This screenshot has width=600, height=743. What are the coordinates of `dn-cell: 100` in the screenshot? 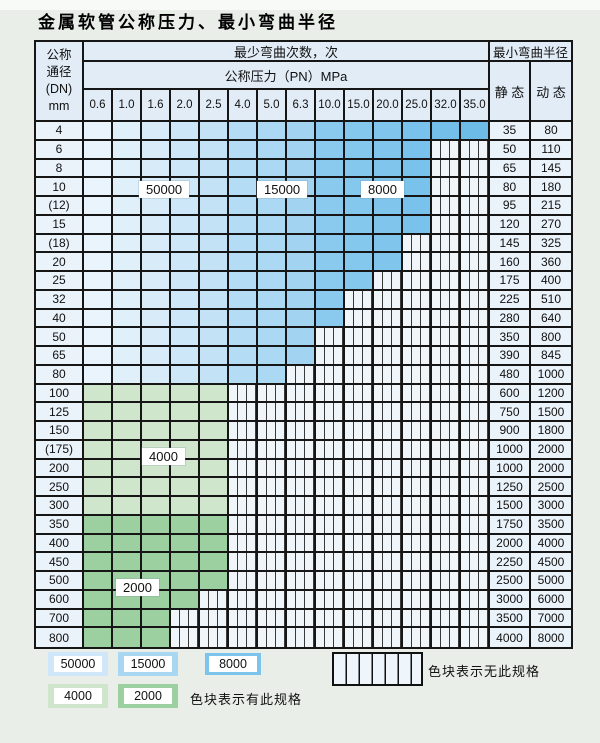 It's located at (60, 393).